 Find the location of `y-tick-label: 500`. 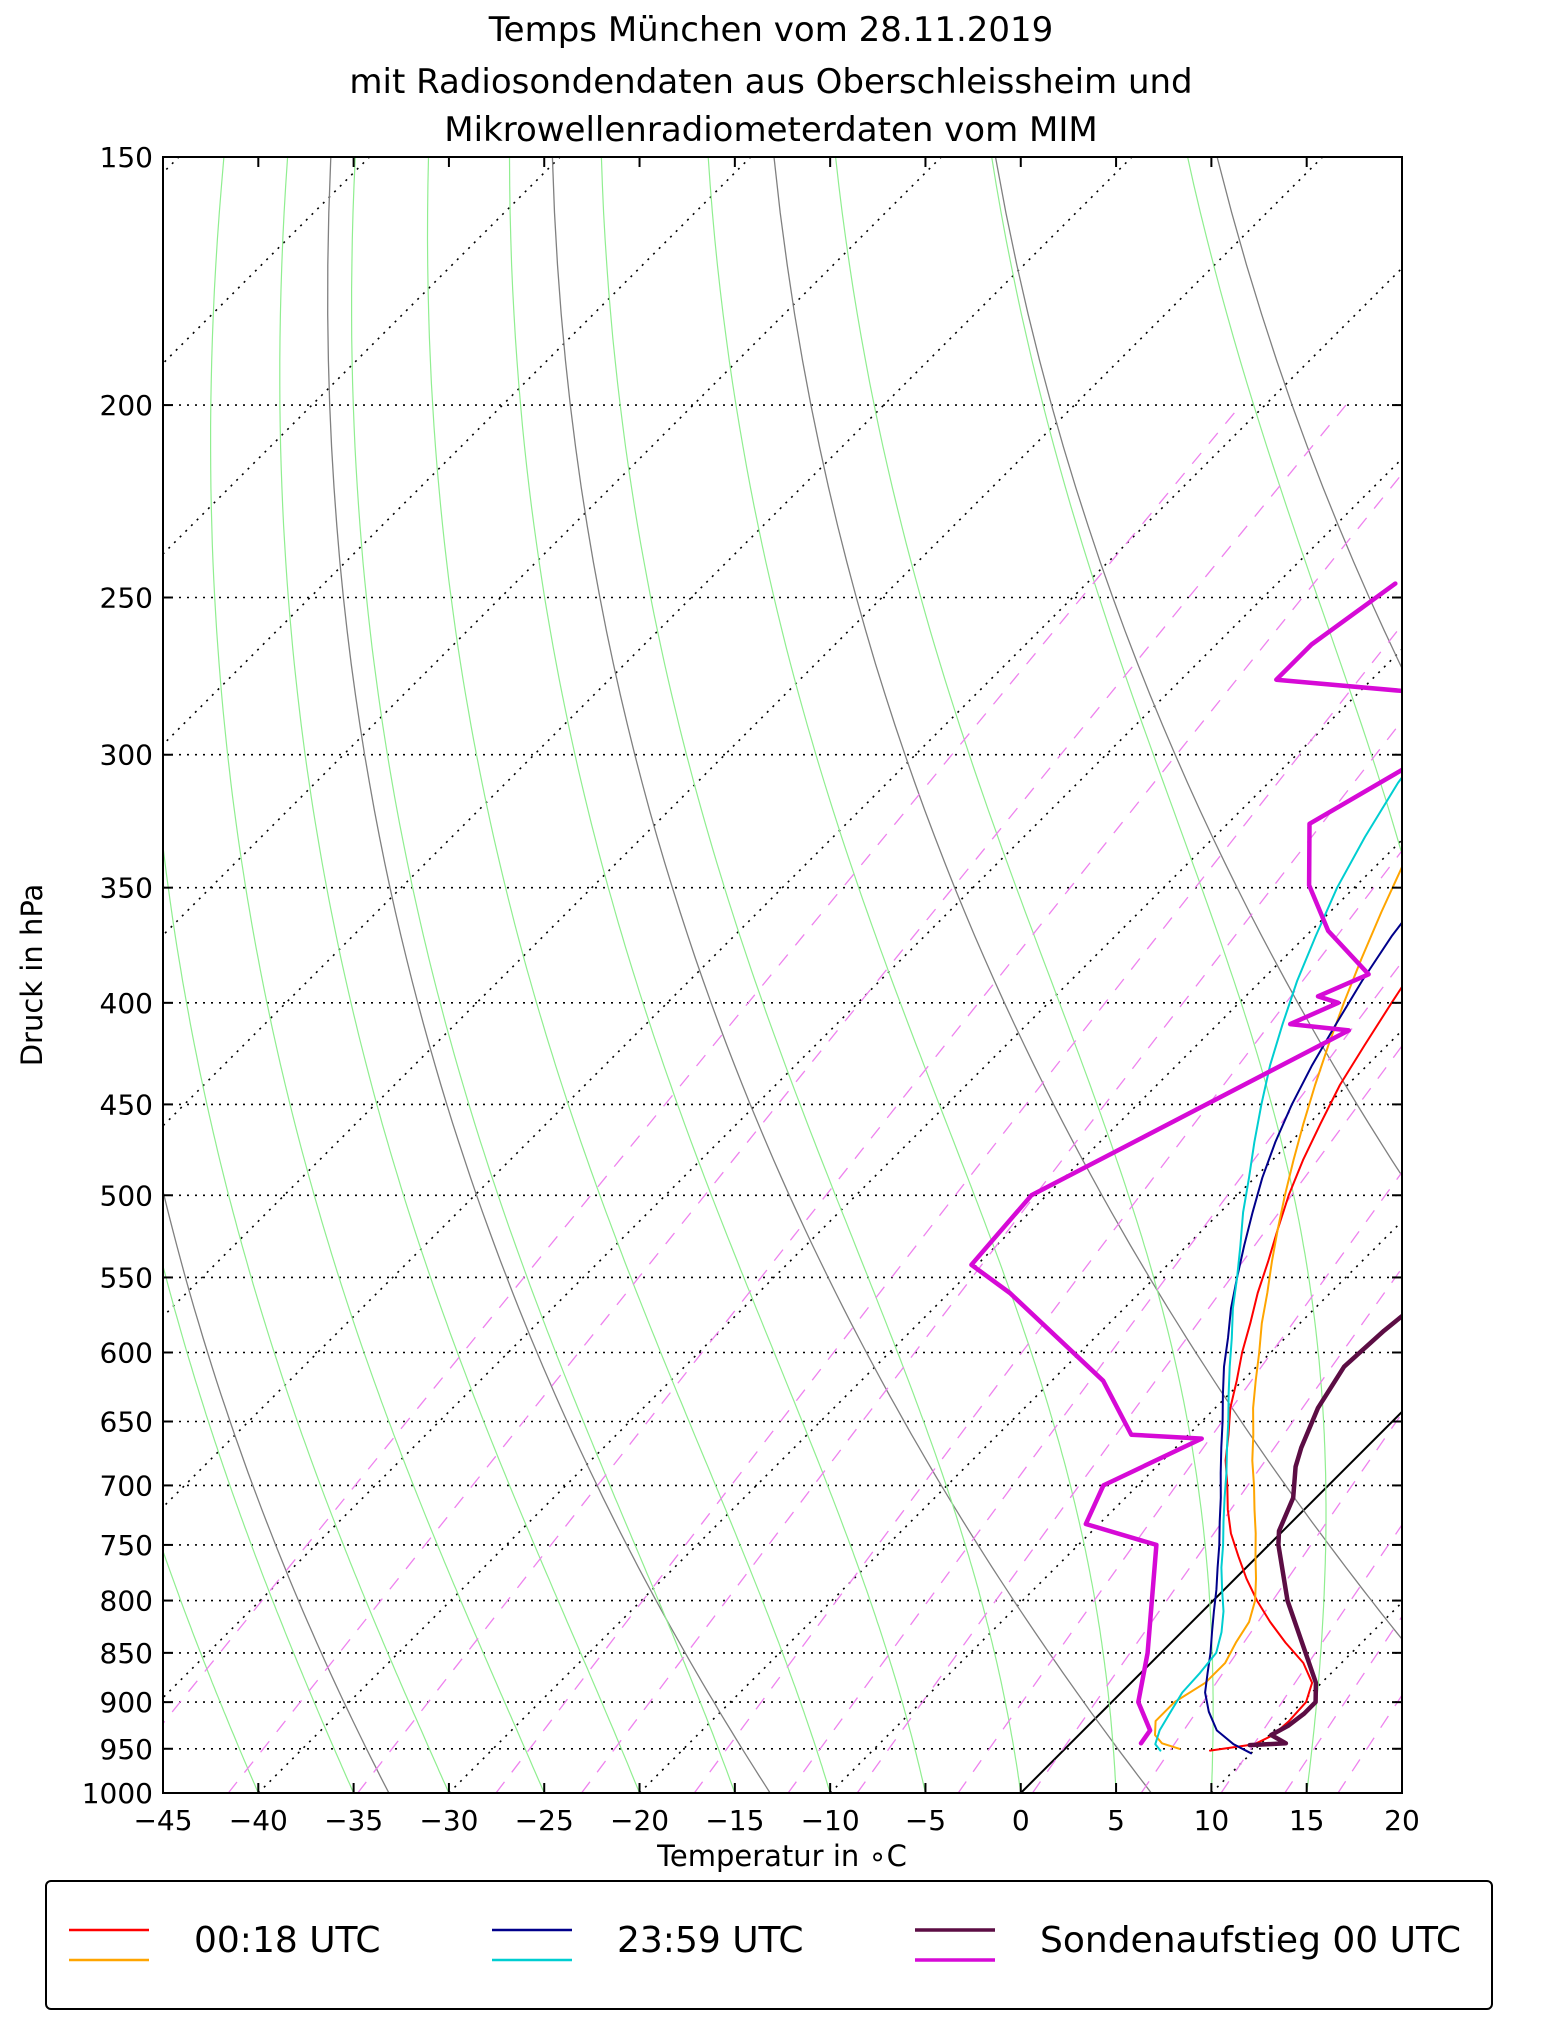

y-tick-label: 500 is located at coordinates (126, 1195).